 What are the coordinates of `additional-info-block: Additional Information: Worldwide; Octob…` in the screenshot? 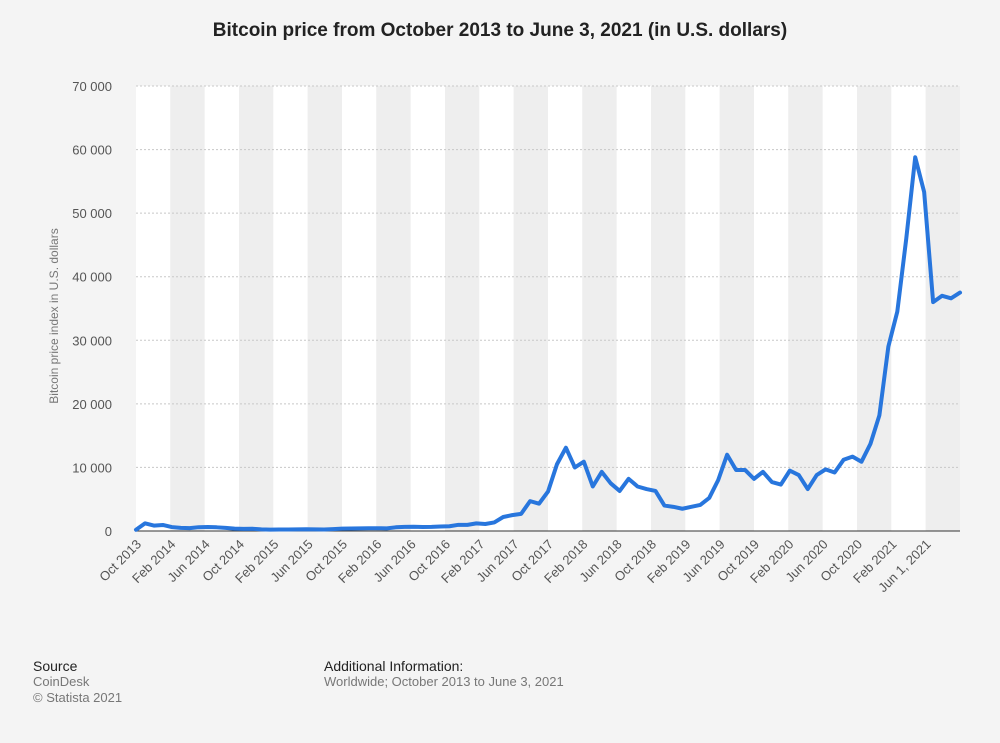 It's located at (444, 674).